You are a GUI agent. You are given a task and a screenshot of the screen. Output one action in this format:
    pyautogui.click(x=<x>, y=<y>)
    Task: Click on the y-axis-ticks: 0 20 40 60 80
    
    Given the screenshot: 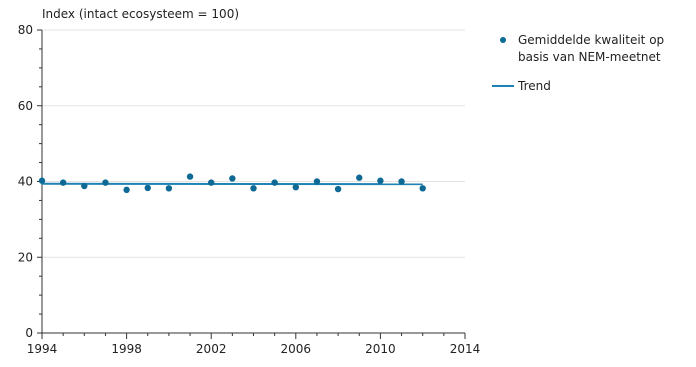 What is the action you would take?
    pyautogui.click(x=30, y=181)
    